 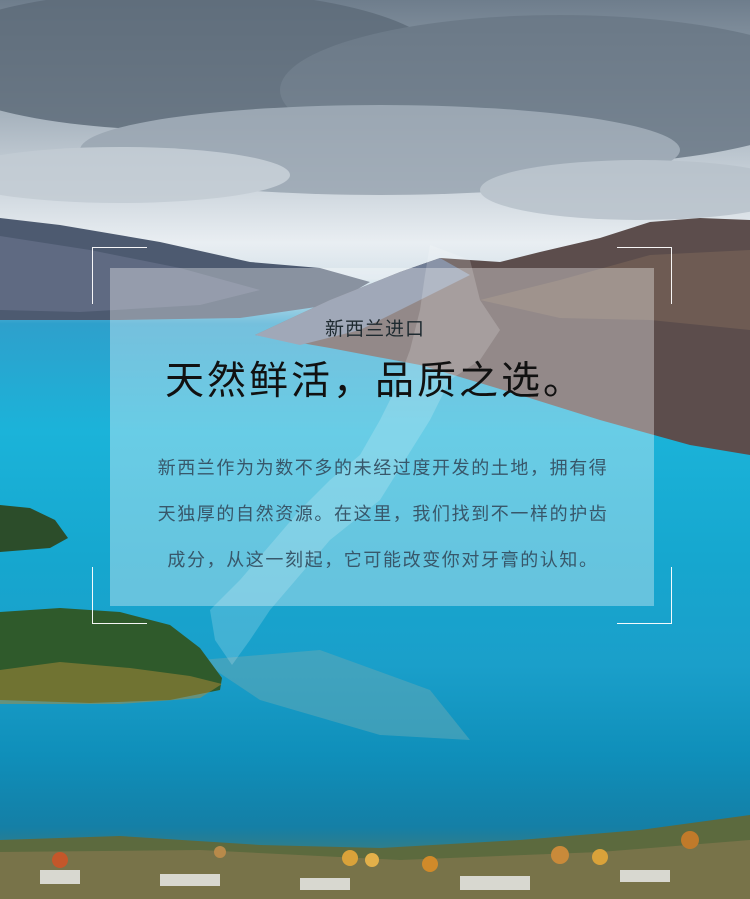 I want to click on description-line: 新西兰作为为数不多的未经过度开发的土地，拥有得, so click(x=383, y=468).